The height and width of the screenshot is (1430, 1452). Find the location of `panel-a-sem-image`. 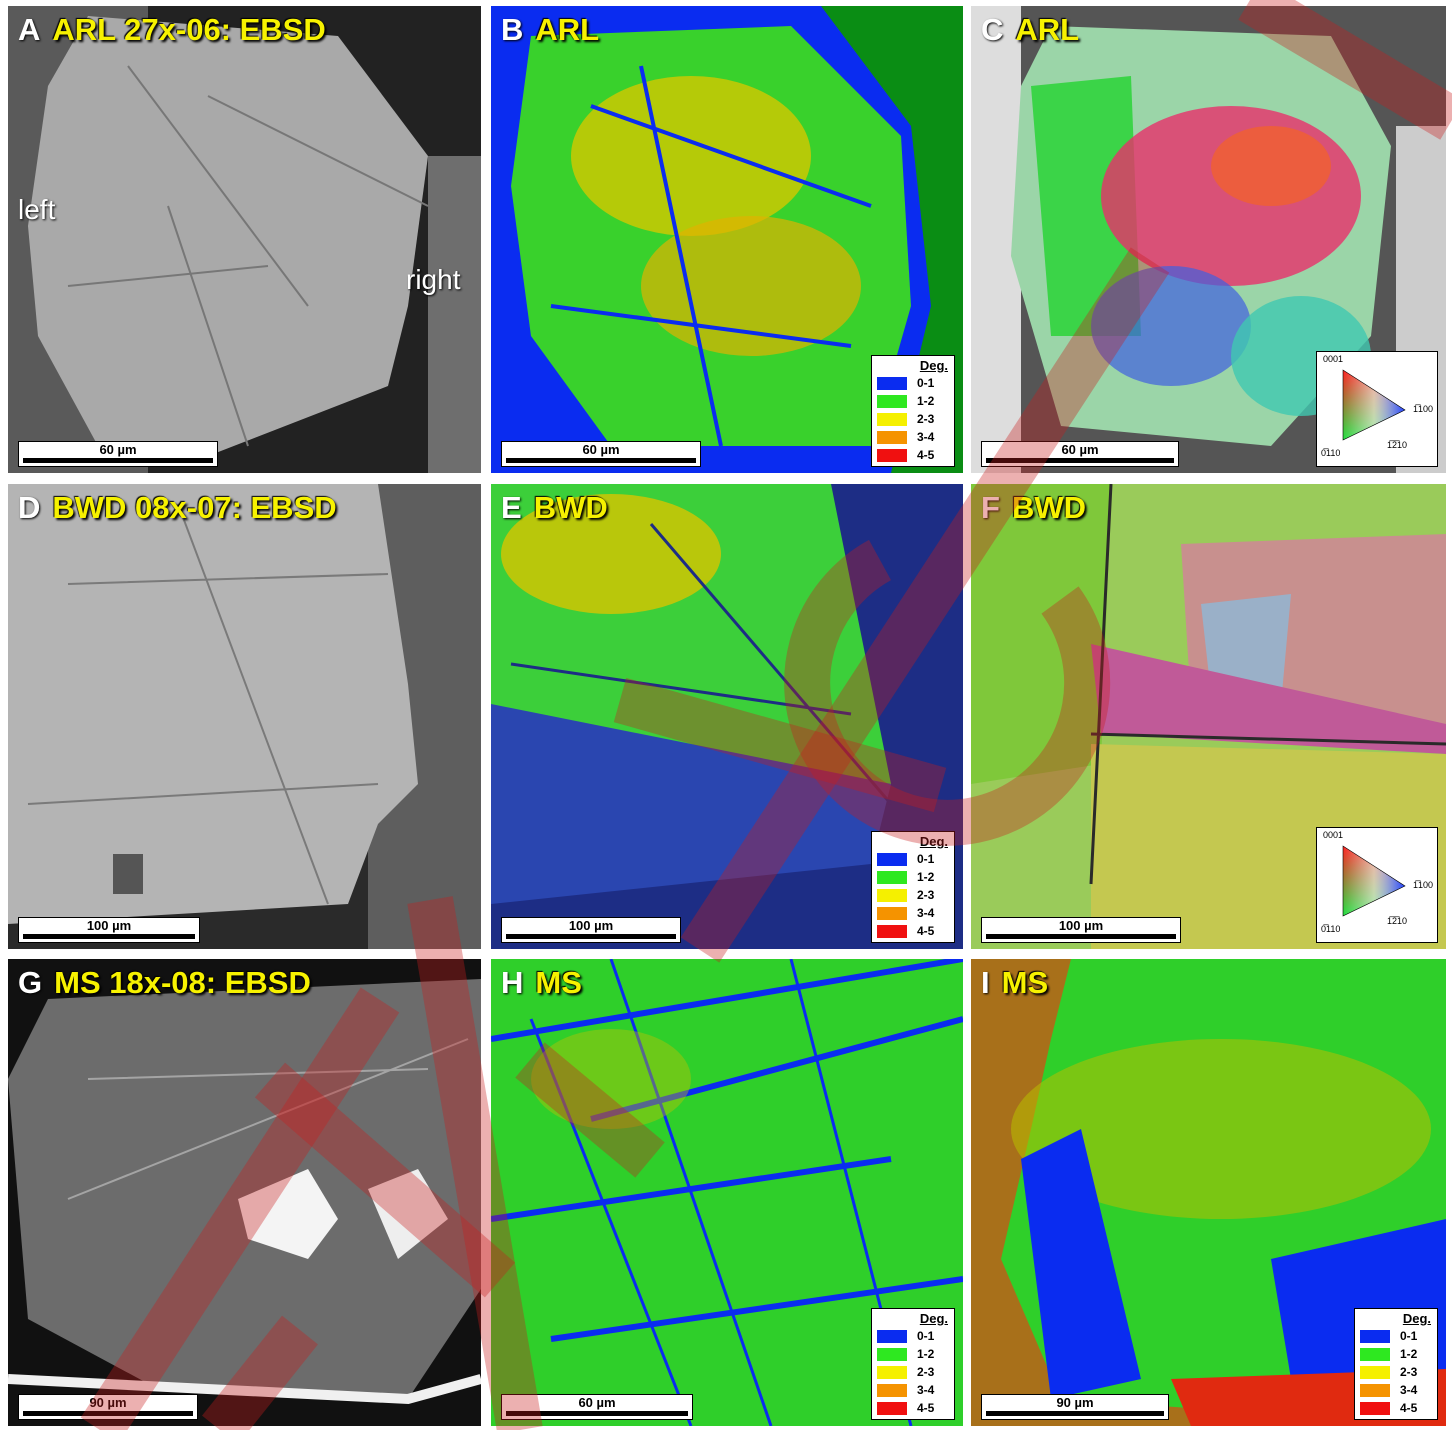

panel-a-sem-image is located at coordinates (244, 239).